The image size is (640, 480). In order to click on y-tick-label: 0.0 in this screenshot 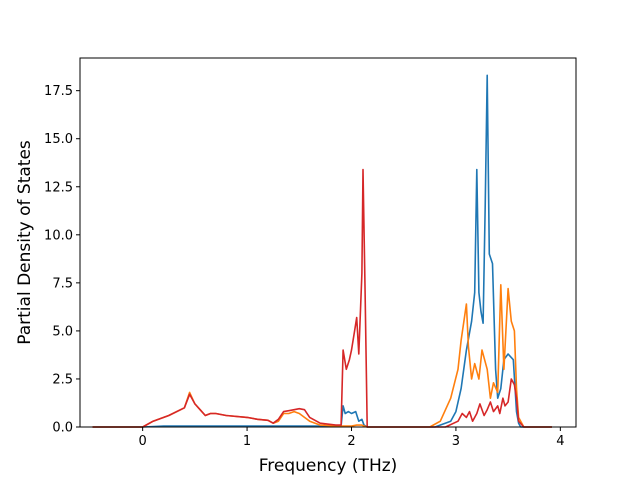, I will do `click(62, 428)`.